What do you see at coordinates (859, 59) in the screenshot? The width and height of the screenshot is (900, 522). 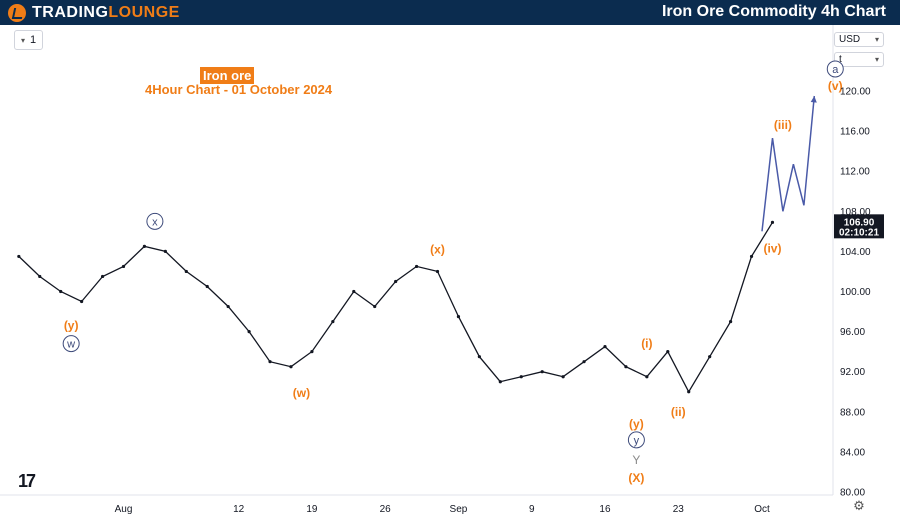 I see `unit-selector: t ▾` at bounding box center [859, 59].